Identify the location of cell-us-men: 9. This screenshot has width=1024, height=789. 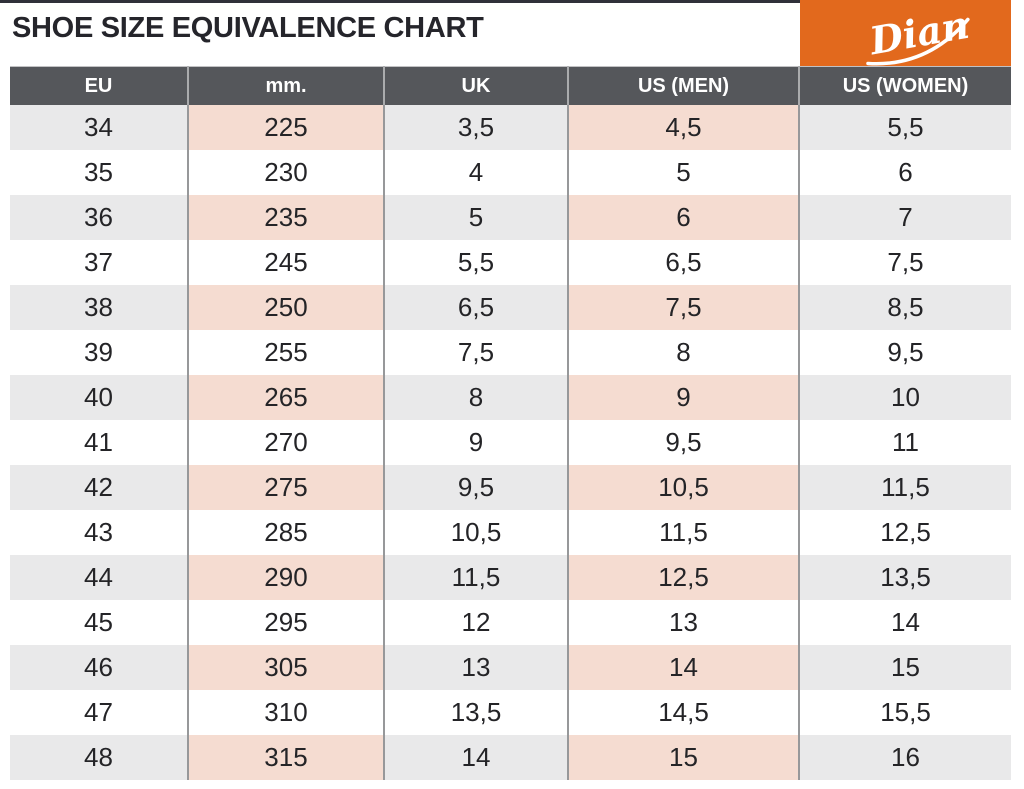
(683, 397).